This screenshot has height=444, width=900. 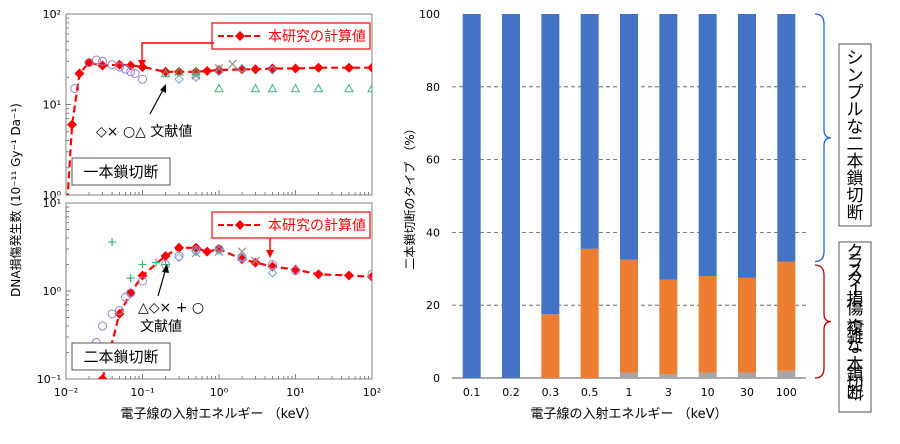 I want to click on annotation-literature: △◇× + ○, so click(x=171, y=308).